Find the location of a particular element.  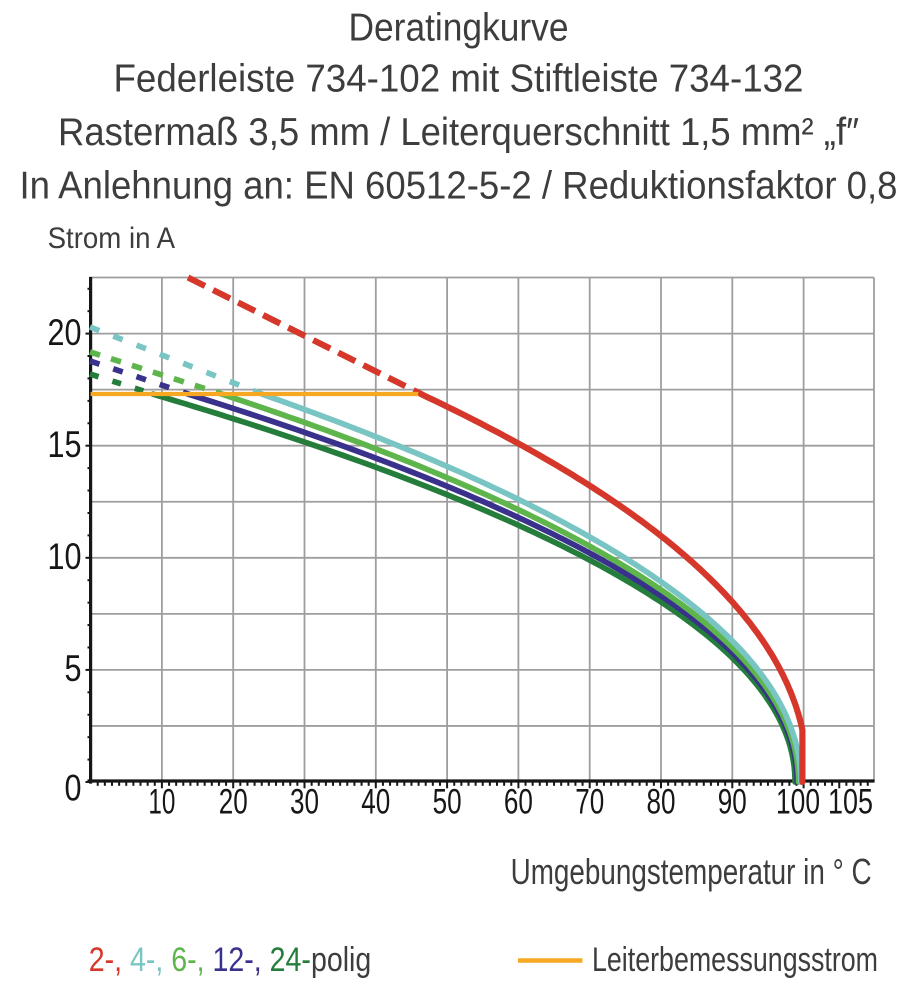

svg-text: Umgebungstemperatur in ° C is located at coordinates (691, 871).